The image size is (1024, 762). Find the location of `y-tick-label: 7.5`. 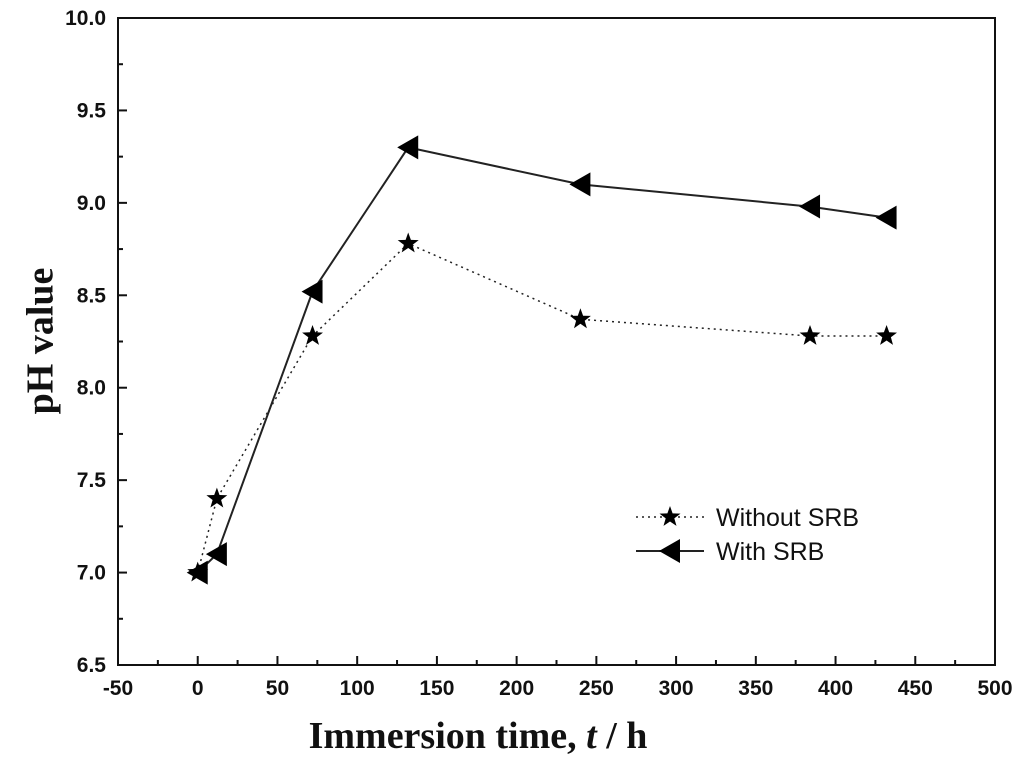

y-tick-label: 7.5 is located at coordinates (92, 480).